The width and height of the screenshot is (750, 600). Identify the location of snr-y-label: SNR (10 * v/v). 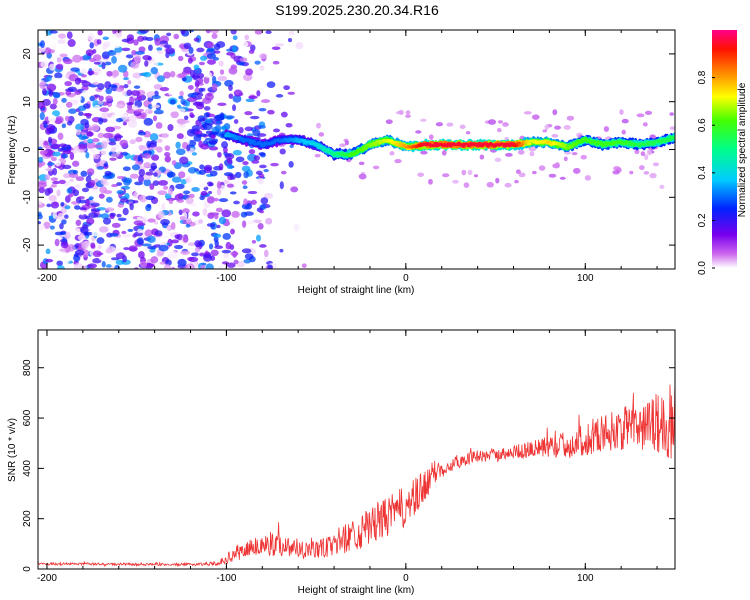
(12, 450).